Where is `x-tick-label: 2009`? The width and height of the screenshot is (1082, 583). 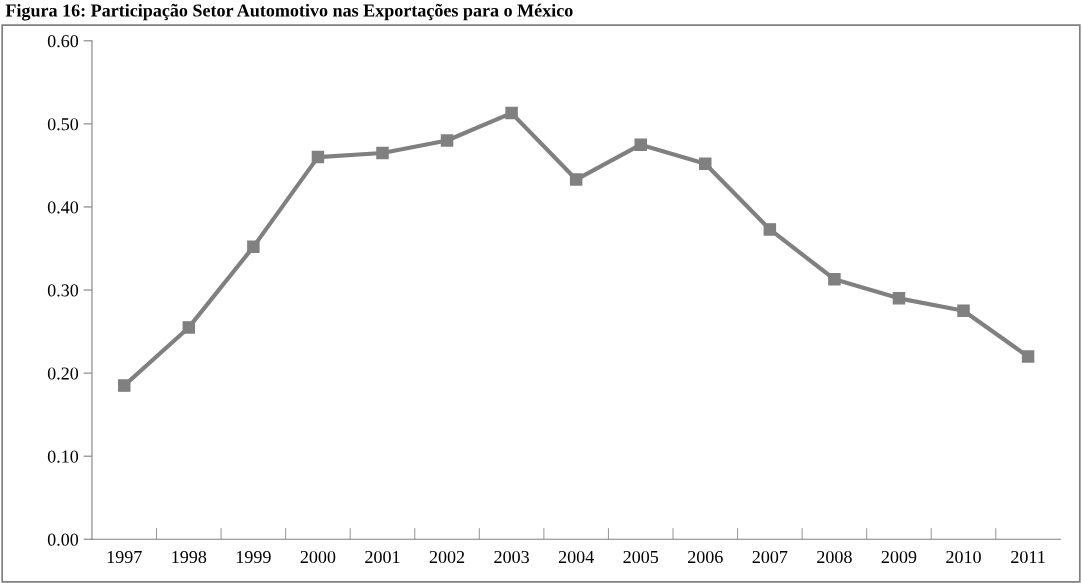 x-tick-label: 2009 is located at coordinates (899, 557).